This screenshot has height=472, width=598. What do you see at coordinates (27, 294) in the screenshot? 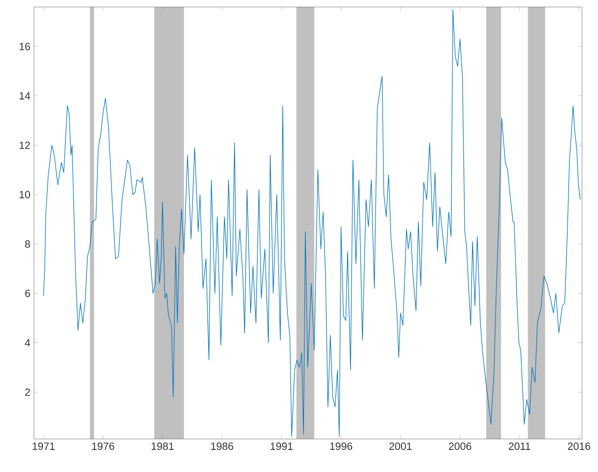
I see `y-tick-label: 6` at bounding box center [27, 294].